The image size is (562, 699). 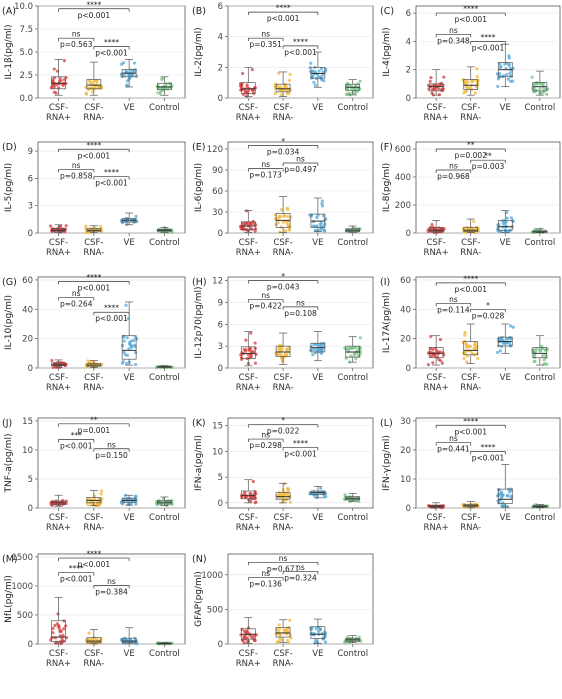 I want to click on y-tick-label: 6, so click(x=408, y=14).